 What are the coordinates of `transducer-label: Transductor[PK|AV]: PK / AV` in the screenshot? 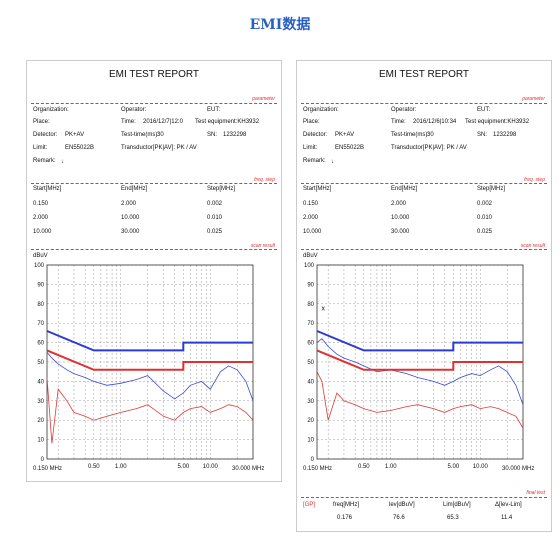 It's located at (159, 148).